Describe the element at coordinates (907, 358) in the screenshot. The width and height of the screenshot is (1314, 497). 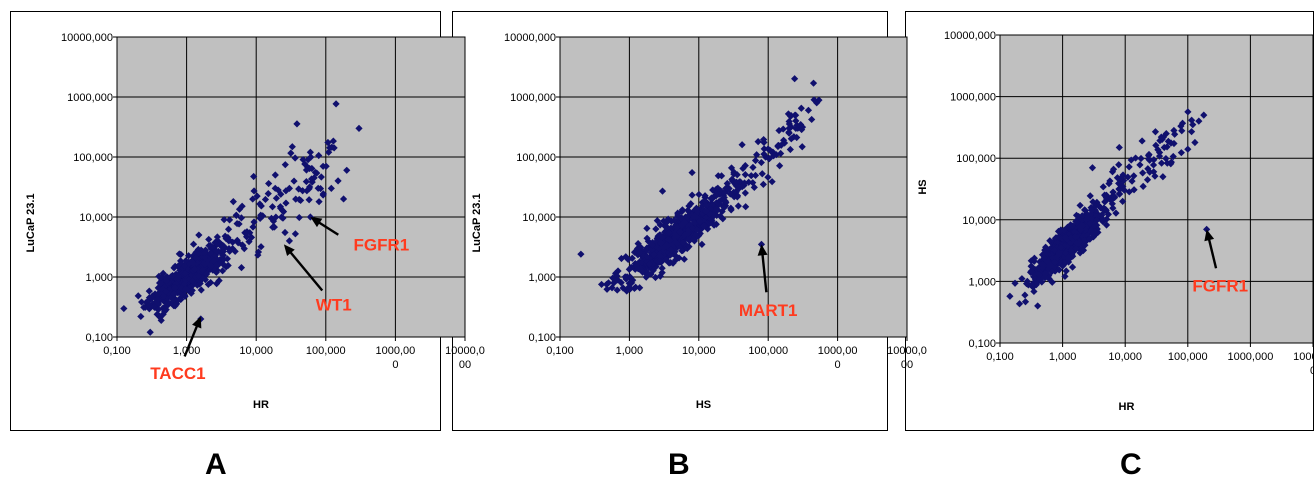
I see `x-tick-label: 10000,0 00` at that location.